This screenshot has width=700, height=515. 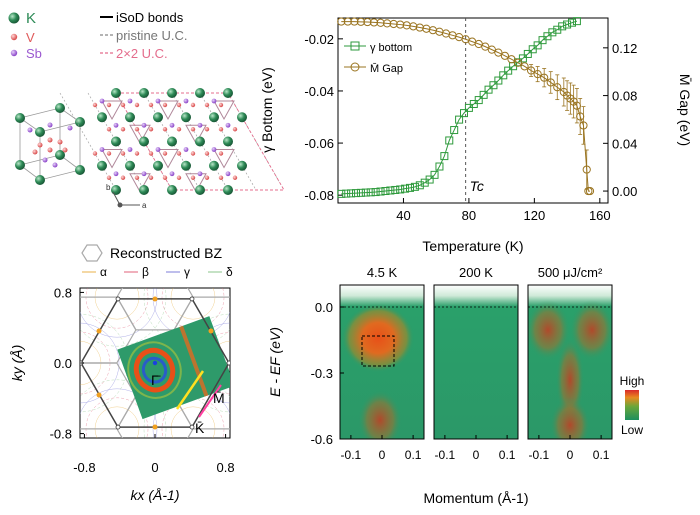 What do you see at coordinates (31, 18) in the screenshot?
I see `legend-k-label: K` at bounding box center [31, 18].